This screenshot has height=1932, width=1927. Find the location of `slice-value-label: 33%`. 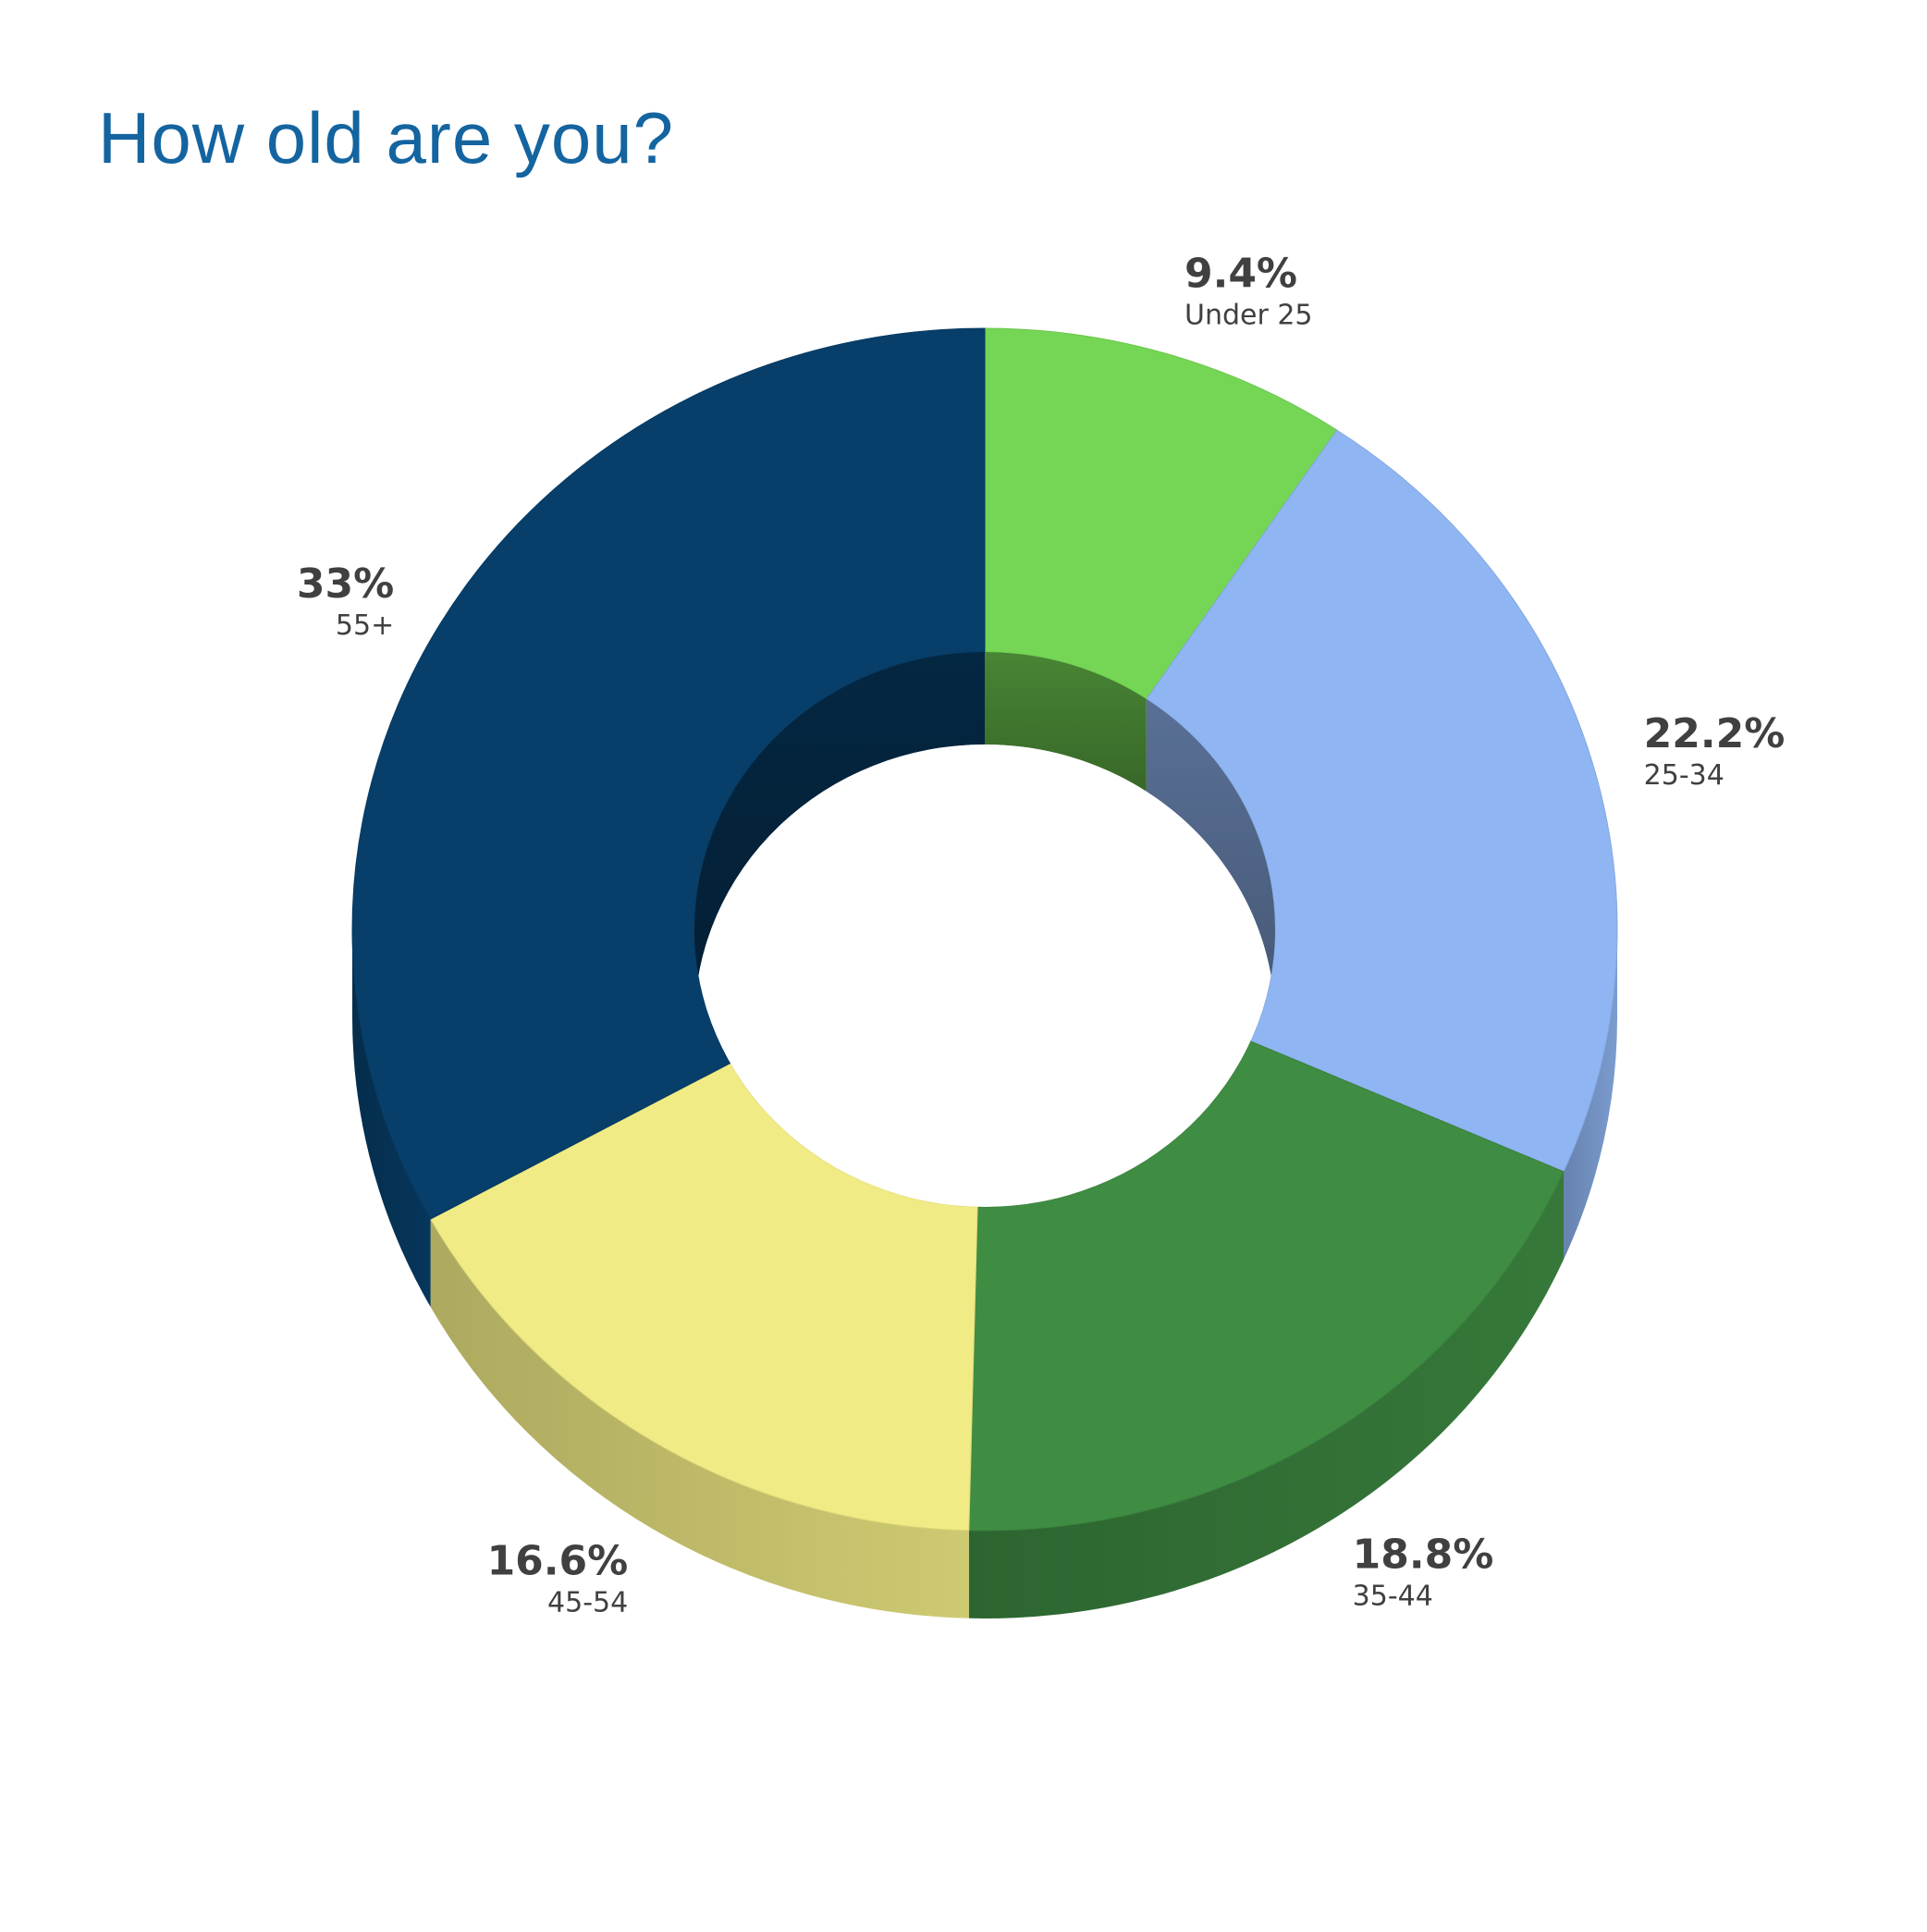

slice-value-label: 33% is located at coordinates (345, 584).